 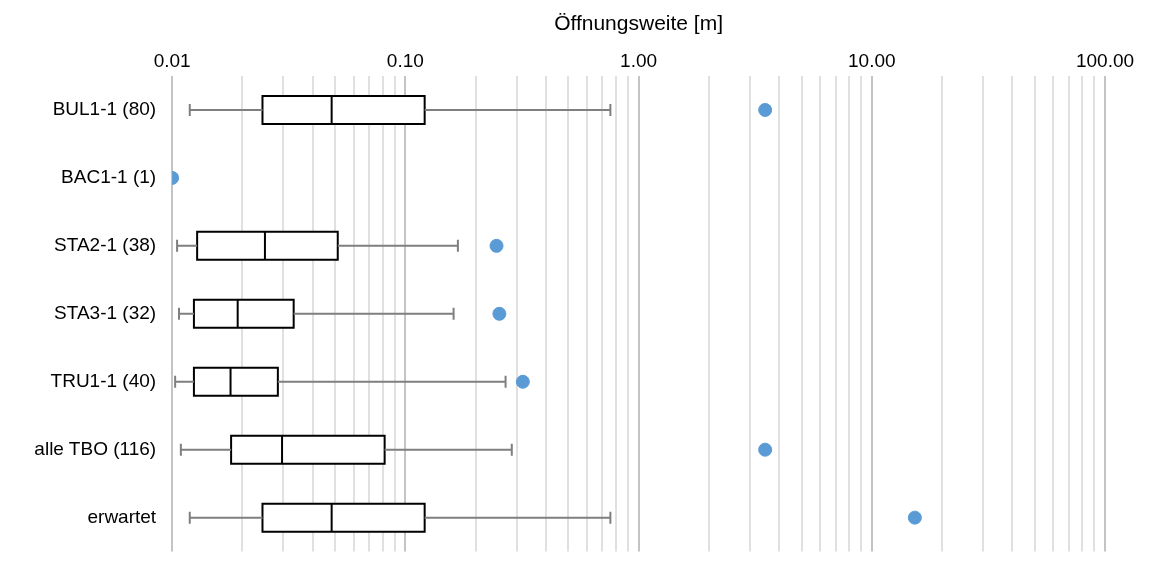 I want to click on y-tick-label: STA2-1 (38), so click(x=105, y=245).